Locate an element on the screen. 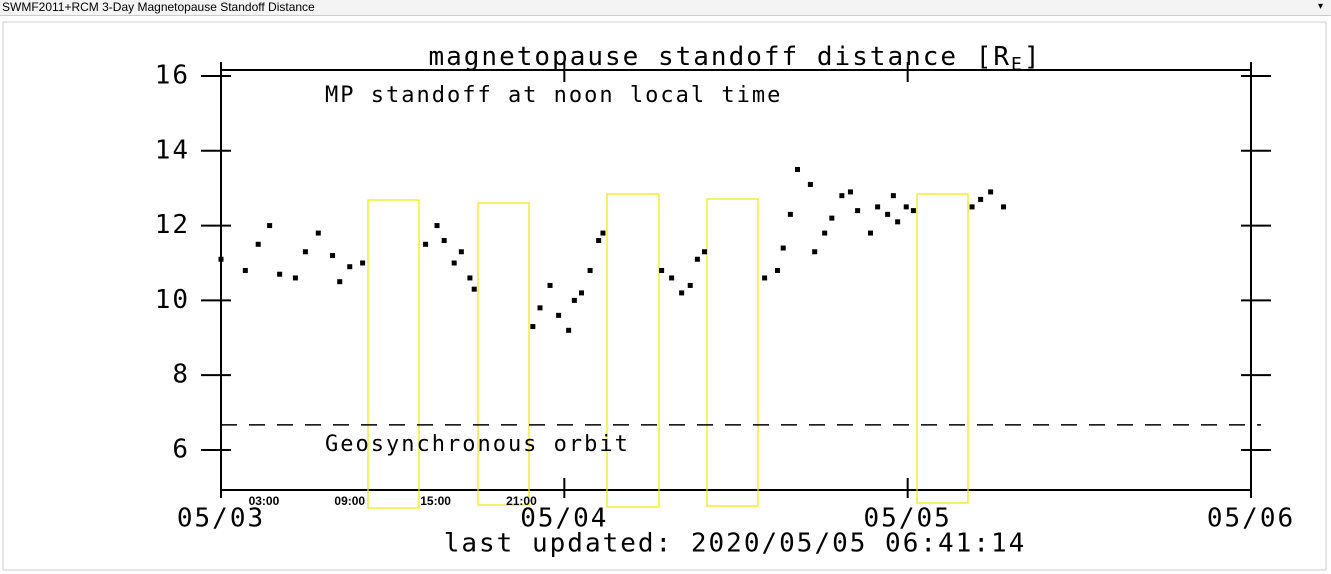 The width and height of the screenshot is (1331, 574). x-tick-label: 05/04 is located at coordinates (564, 519).